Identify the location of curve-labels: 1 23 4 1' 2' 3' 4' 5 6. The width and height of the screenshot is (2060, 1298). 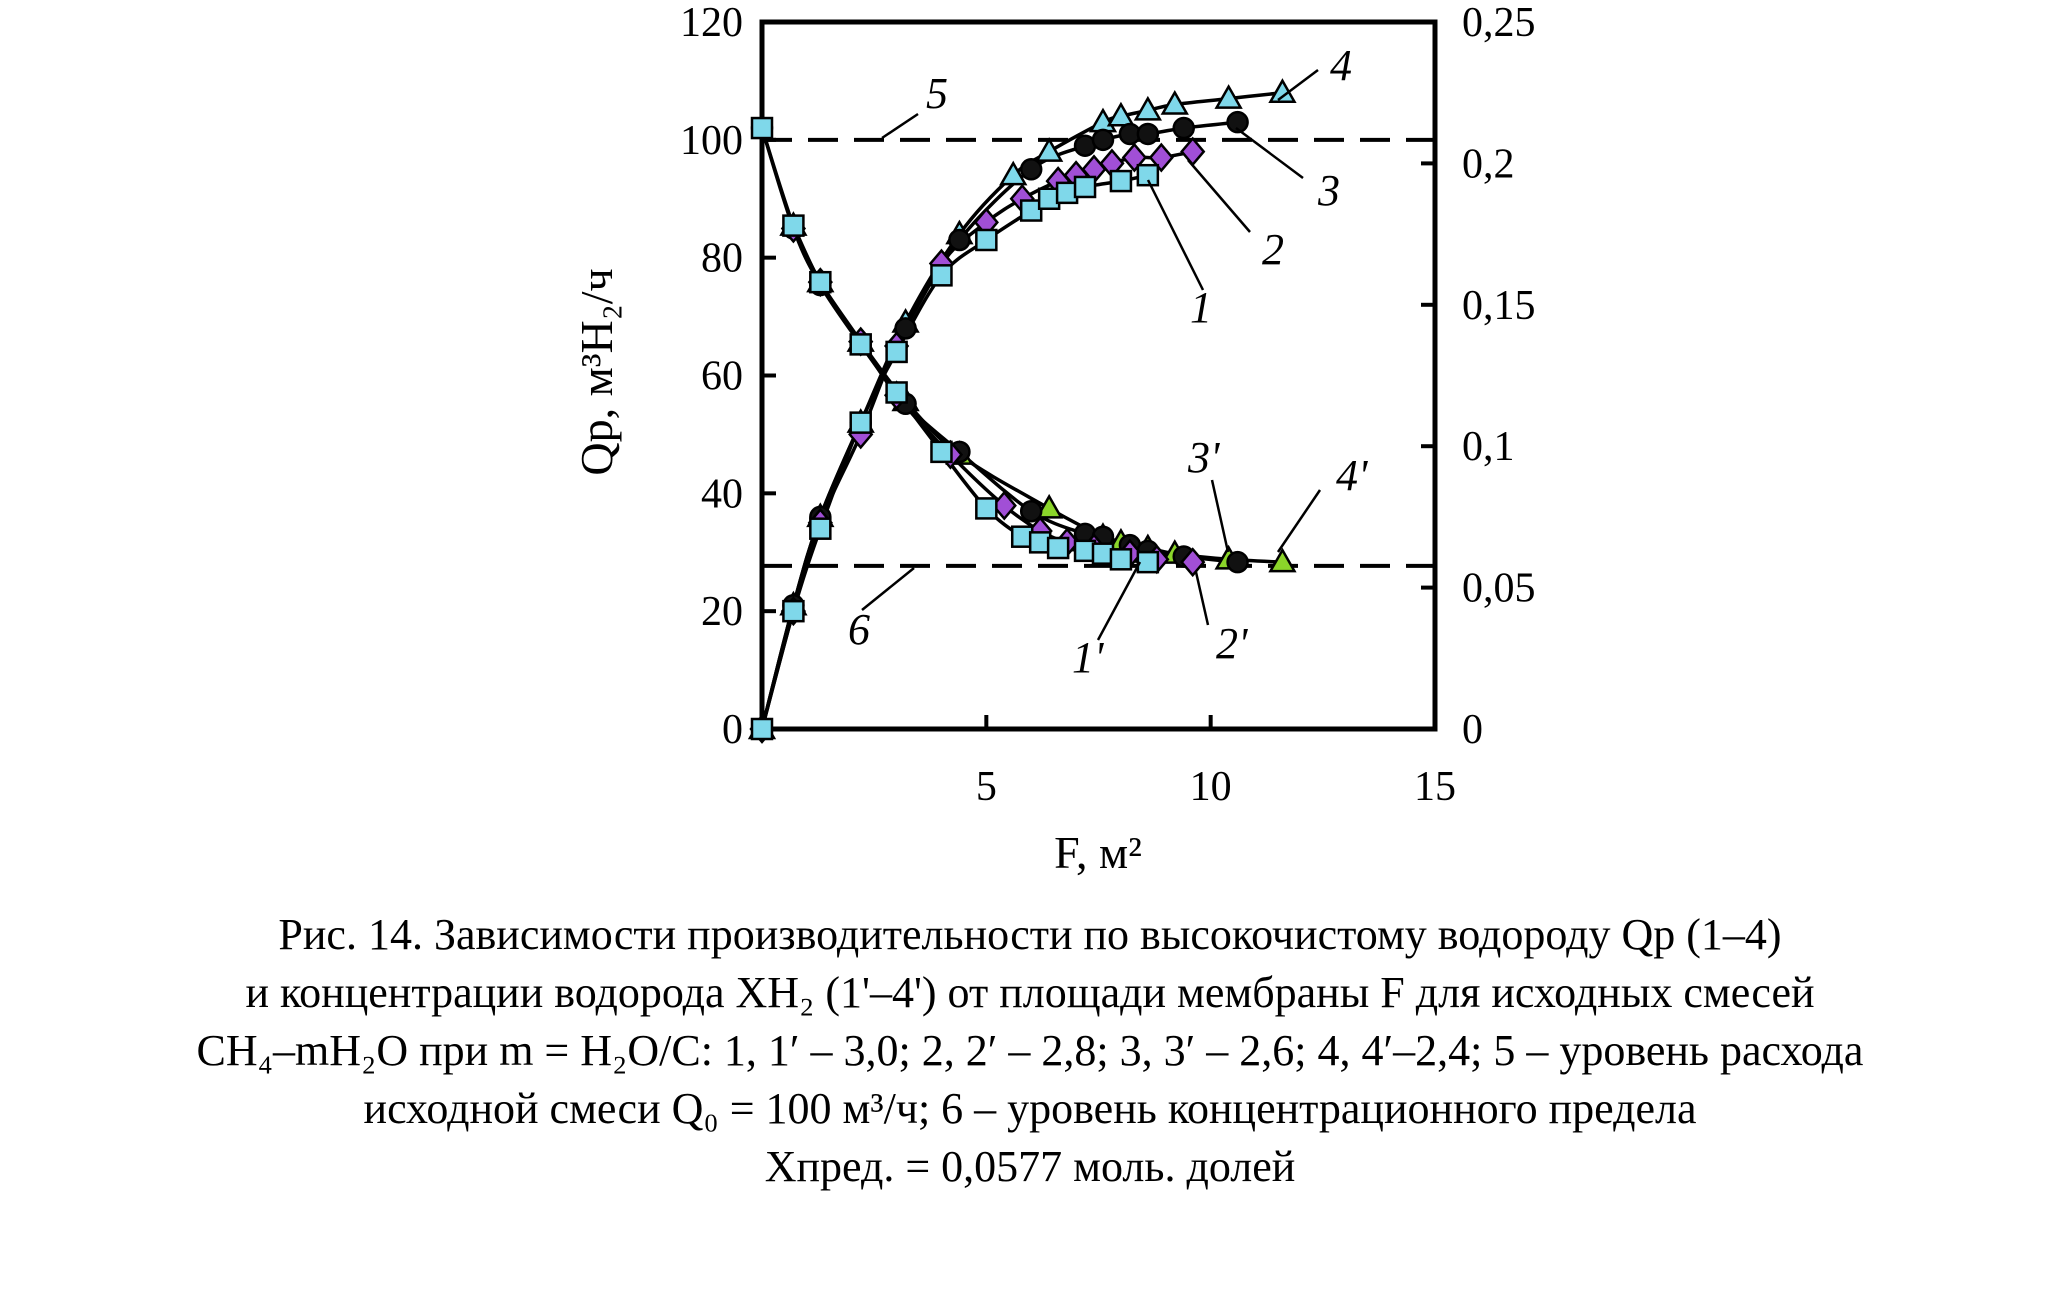
(1108, 361).